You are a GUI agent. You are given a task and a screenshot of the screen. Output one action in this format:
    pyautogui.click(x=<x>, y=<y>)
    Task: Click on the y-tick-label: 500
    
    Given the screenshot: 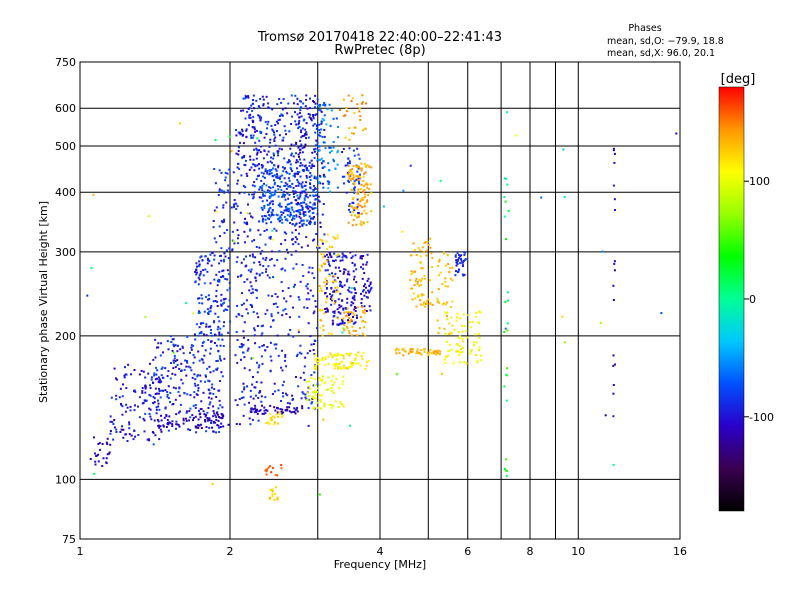 What is the action you would take?
    pyautogui.click(x=65, y=146)
    